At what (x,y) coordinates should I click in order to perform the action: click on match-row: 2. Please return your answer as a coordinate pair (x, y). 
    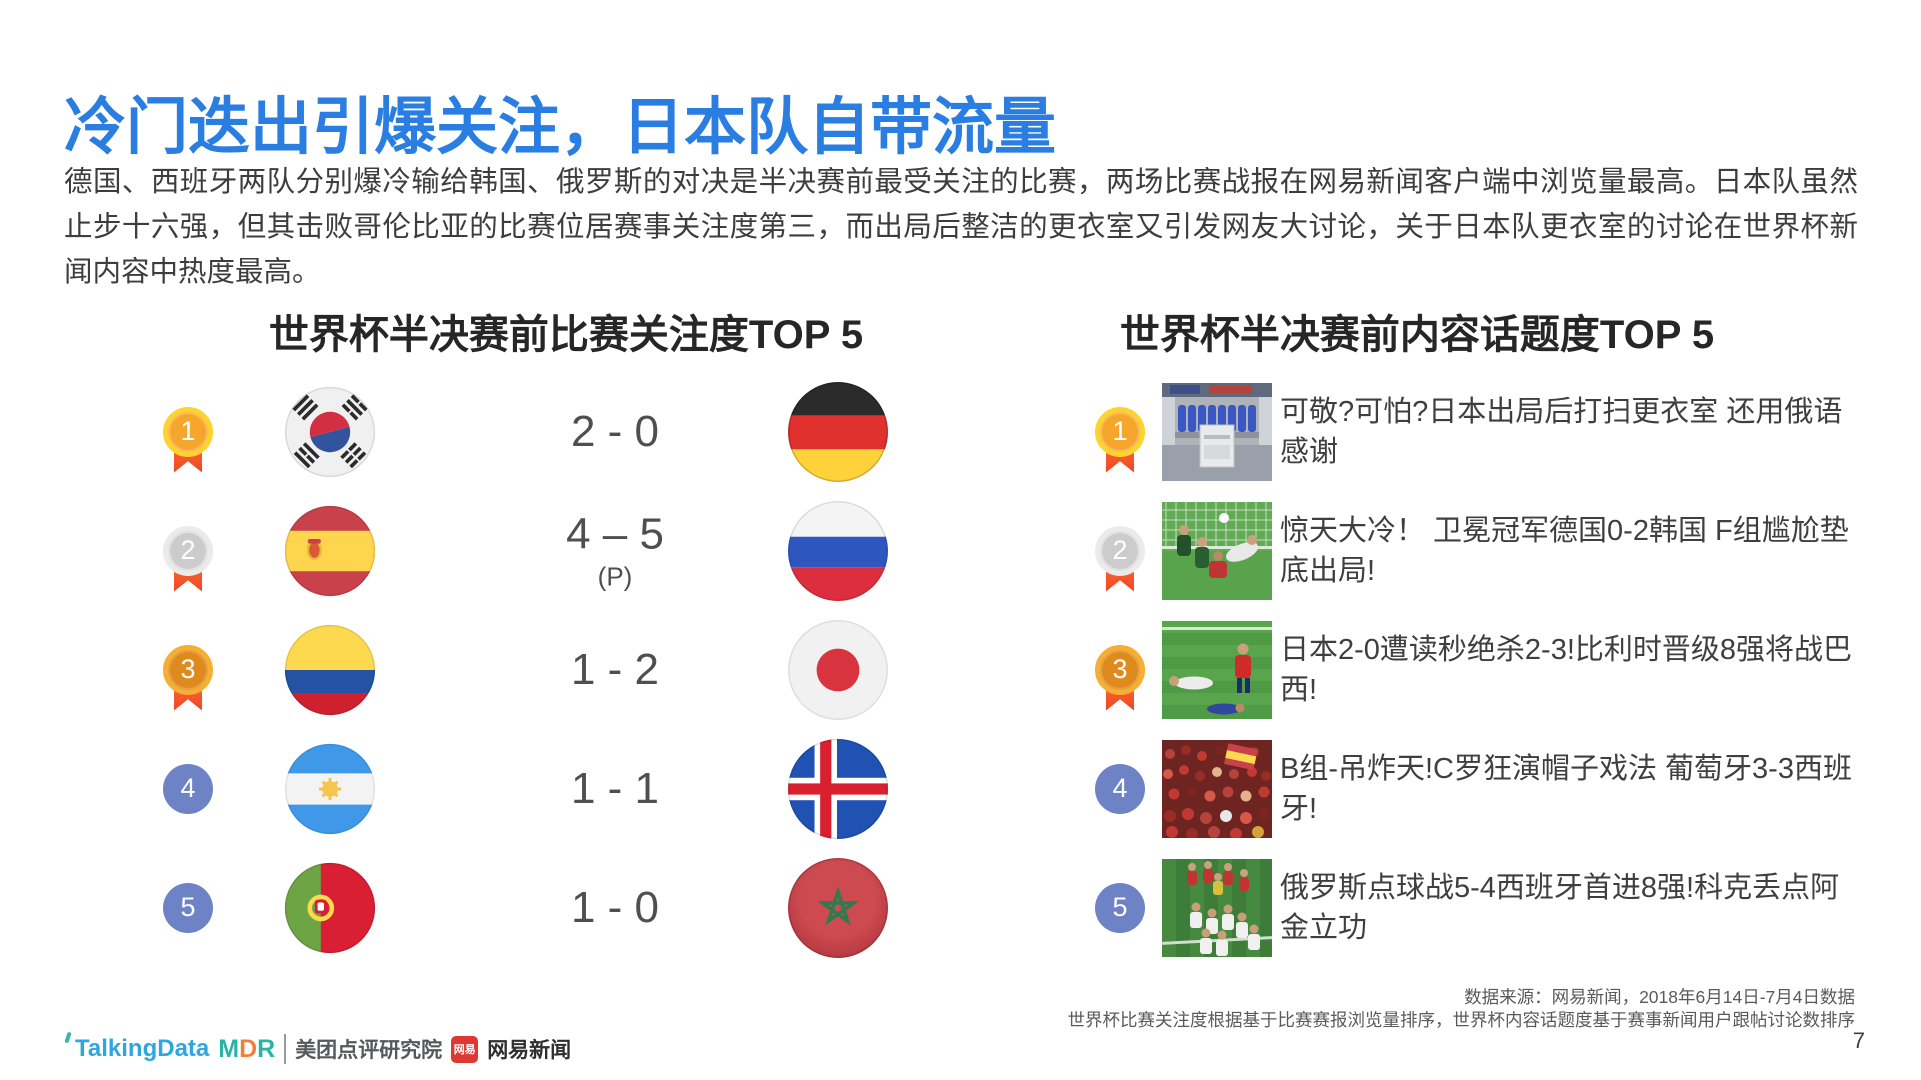
    Looking at the image, I should click on (545, 550).